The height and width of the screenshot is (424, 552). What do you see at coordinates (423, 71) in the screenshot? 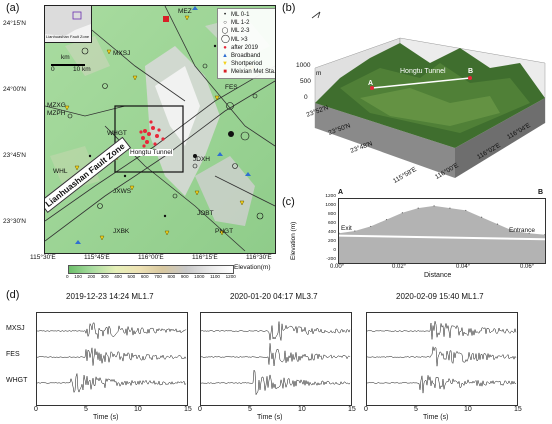
I see `tunnel-label-3d: Hongtu Tunnel` at bounding box center [423, 71].